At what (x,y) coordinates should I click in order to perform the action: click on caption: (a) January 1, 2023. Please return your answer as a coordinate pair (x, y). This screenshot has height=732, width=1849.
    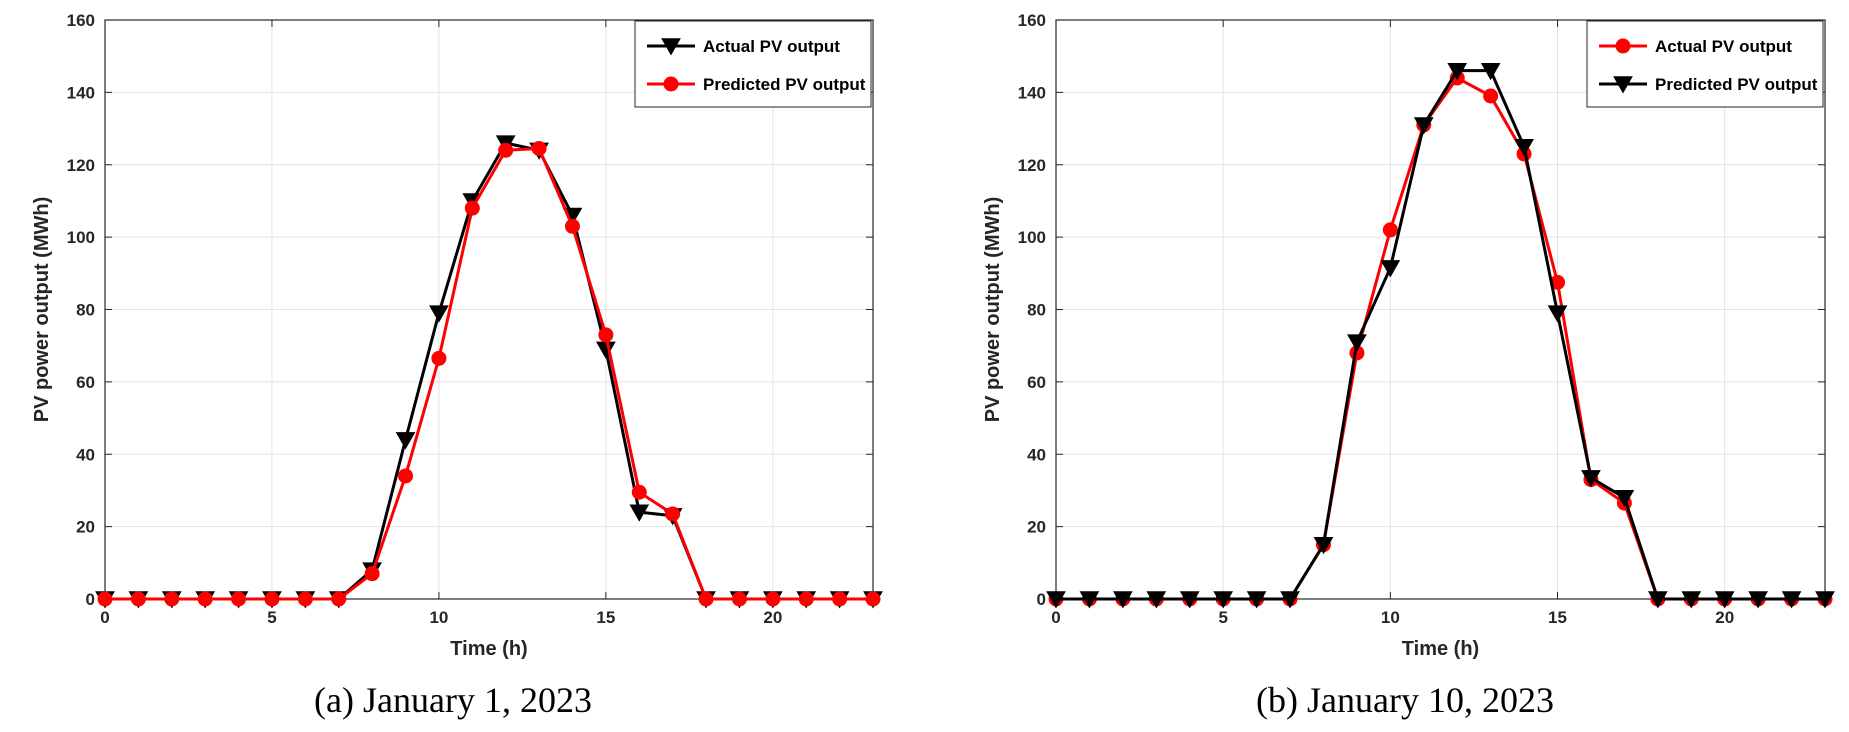
    Looking at the image, I should click on (453, 700).